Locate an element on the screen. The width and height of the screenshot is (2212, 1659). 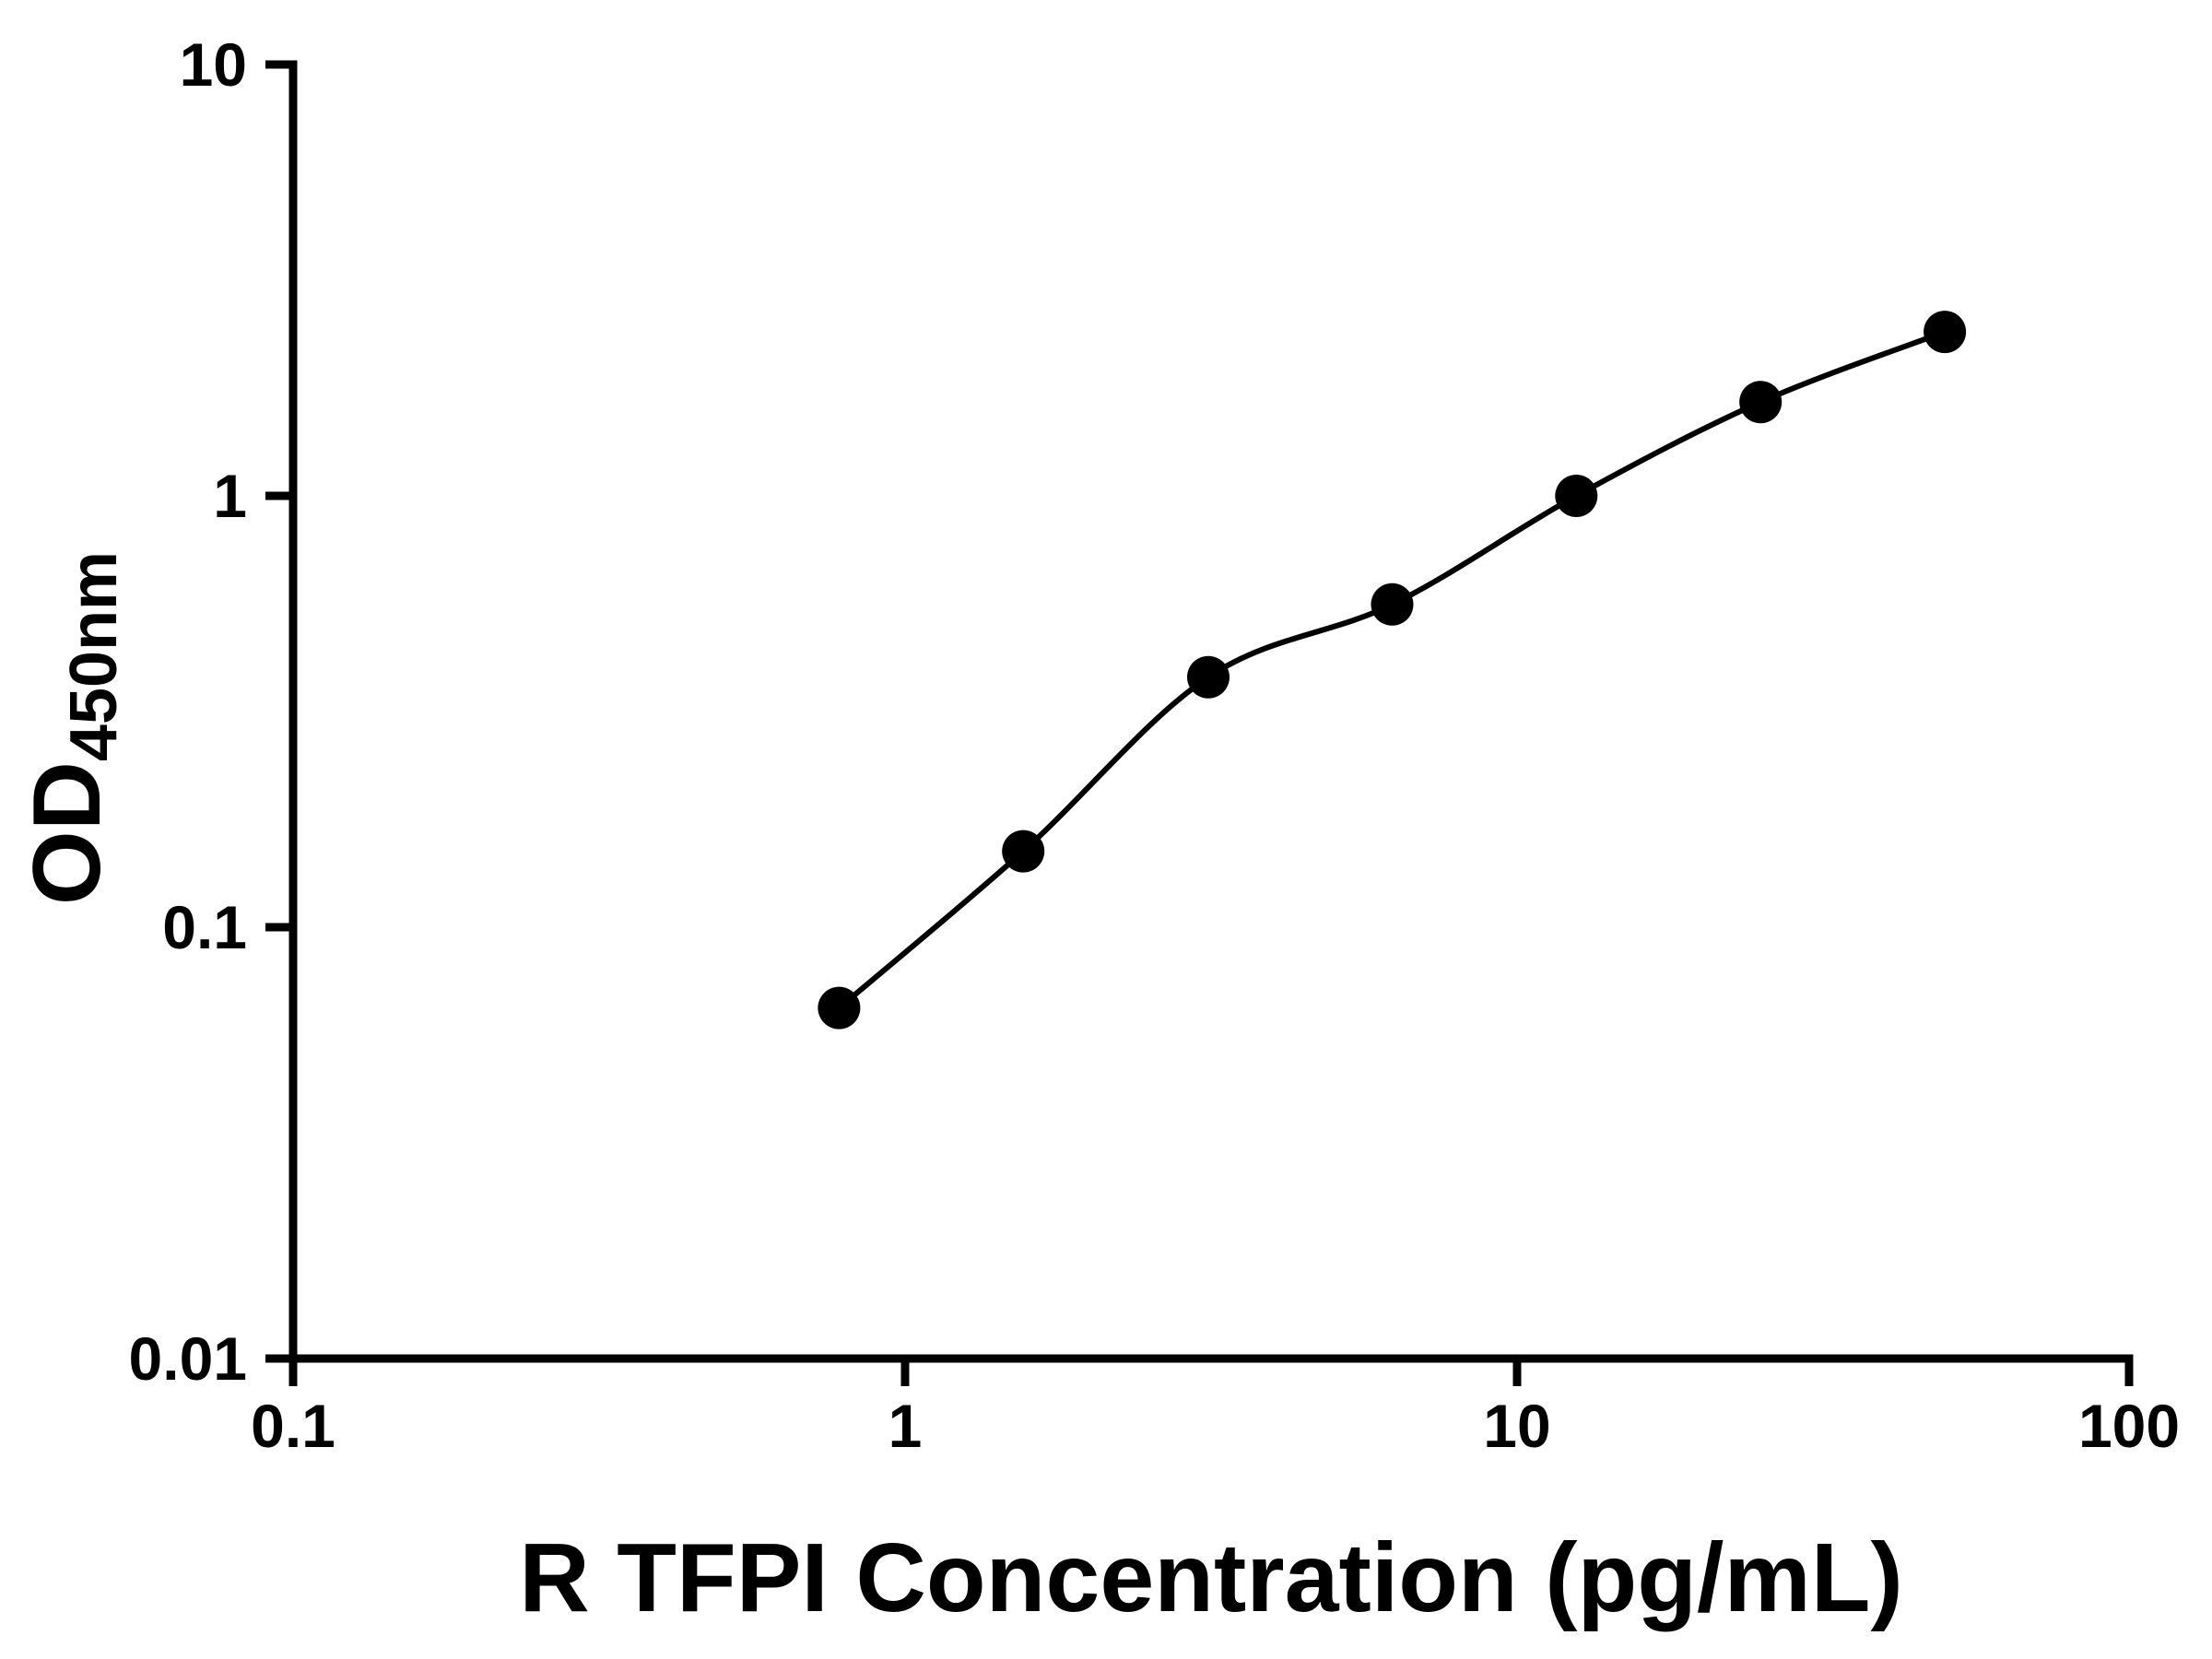
y-axis-title-main: OD is located at coordinates (67, 833).